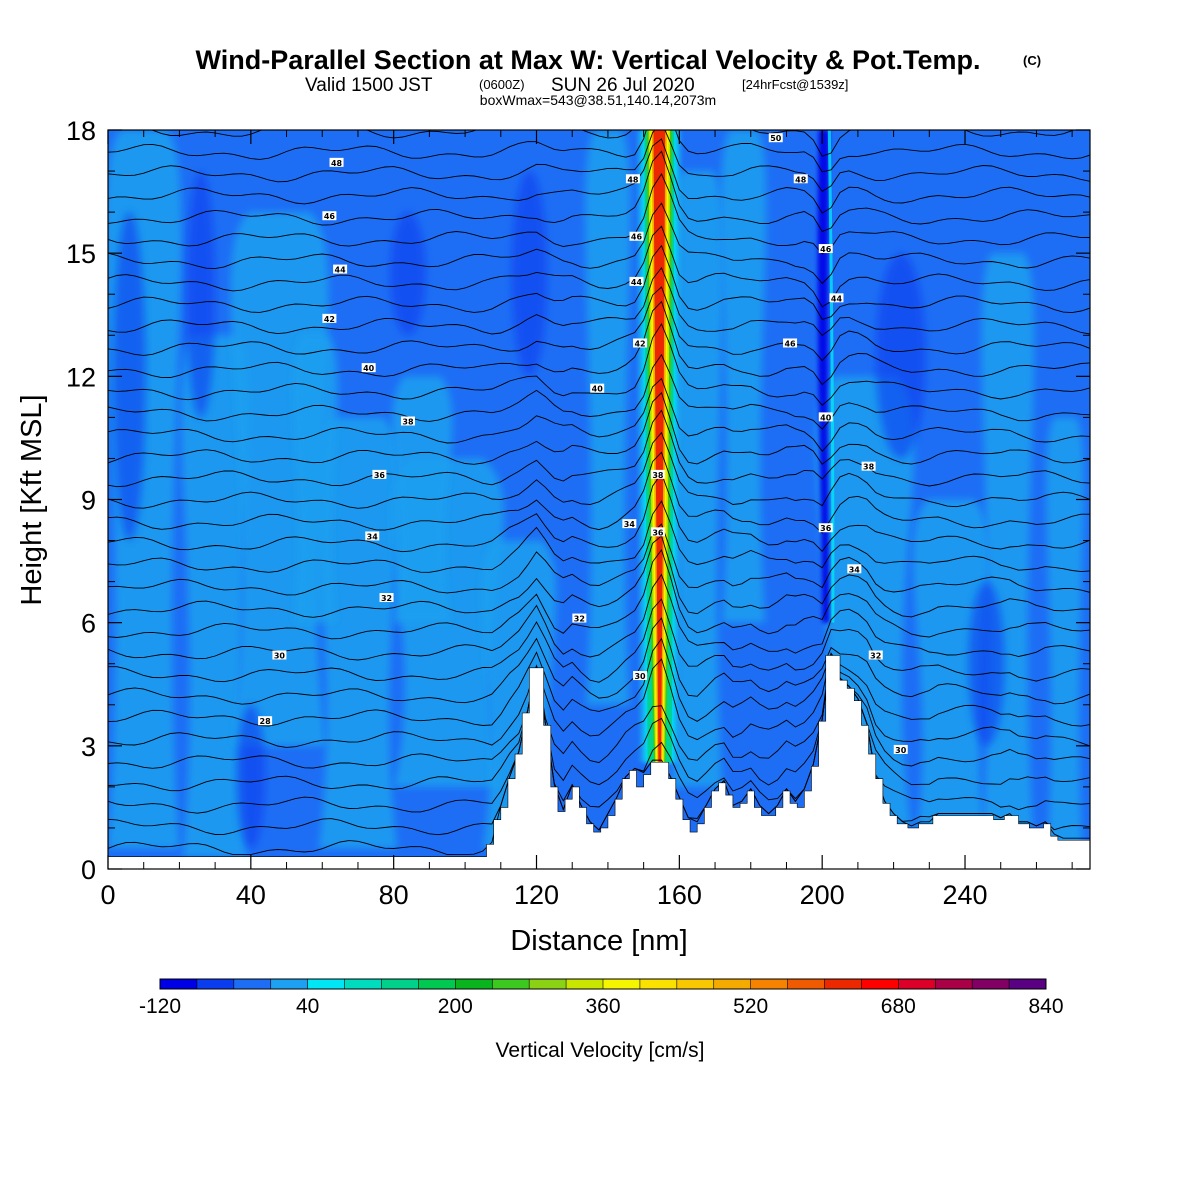 The height and width of the screenshot is (1200, 1200). Describe the element at coordinates (602, 1006) in the screenshot. I see `colorbar-tick-label: 360` at that location.